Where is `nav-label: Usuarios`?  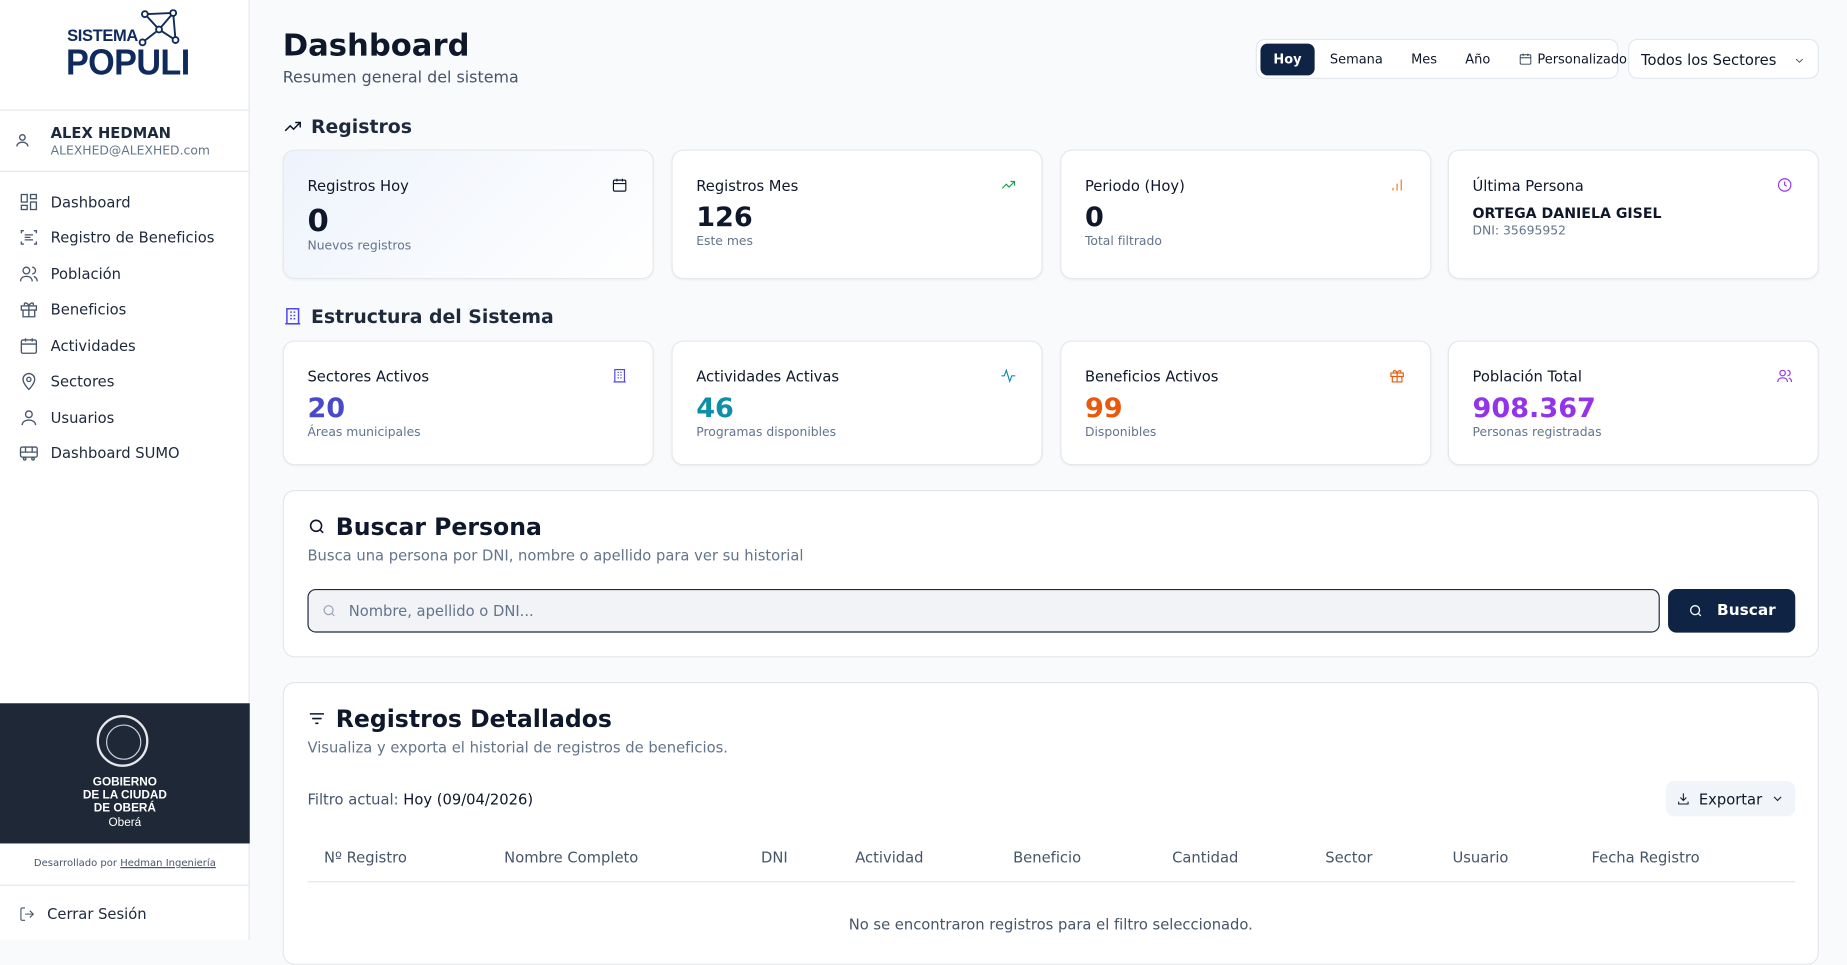
nav-label: Usuarios is located at coordinates (82, 417).